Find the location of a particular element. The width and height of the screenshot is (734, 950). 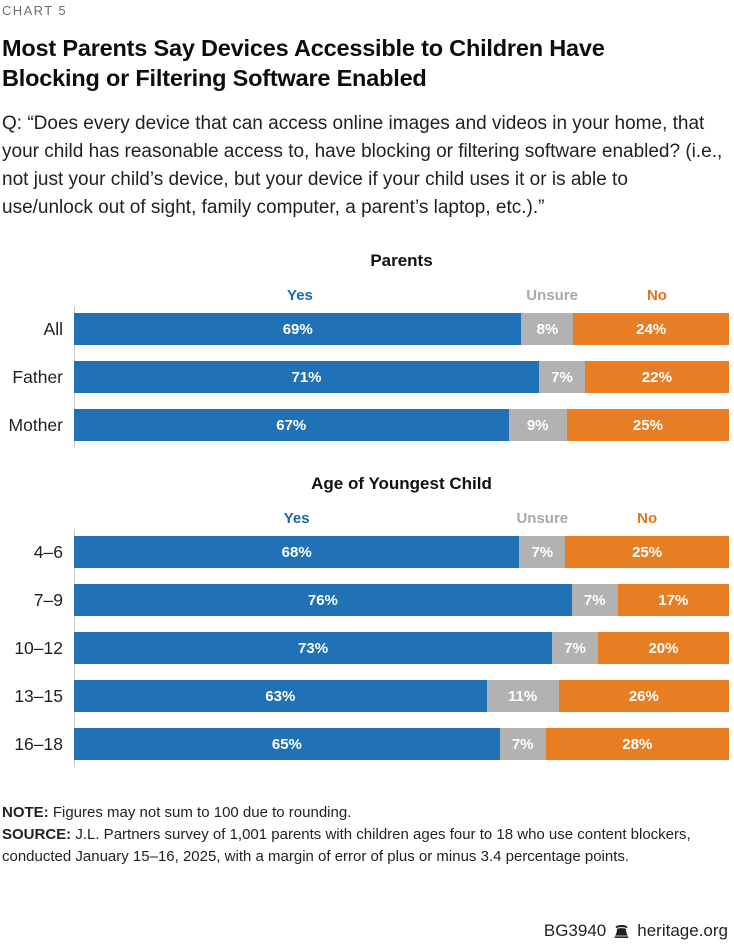

segment-value: 20% is located at coordinates (663, 648).